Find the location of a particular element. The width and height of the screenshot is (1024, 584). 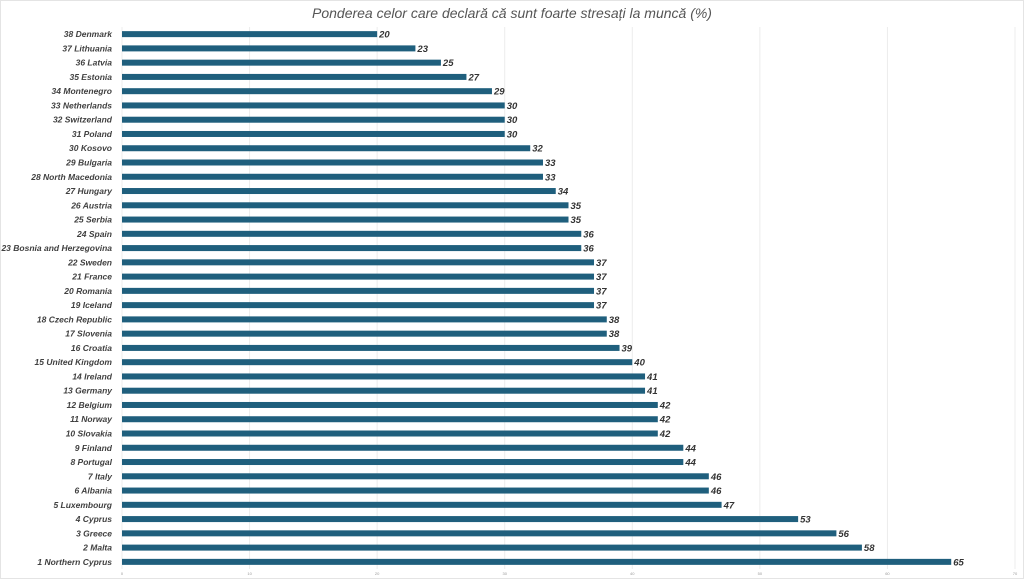

category-label: 1 Northern Cyprus is located at coordinates (74, 562).